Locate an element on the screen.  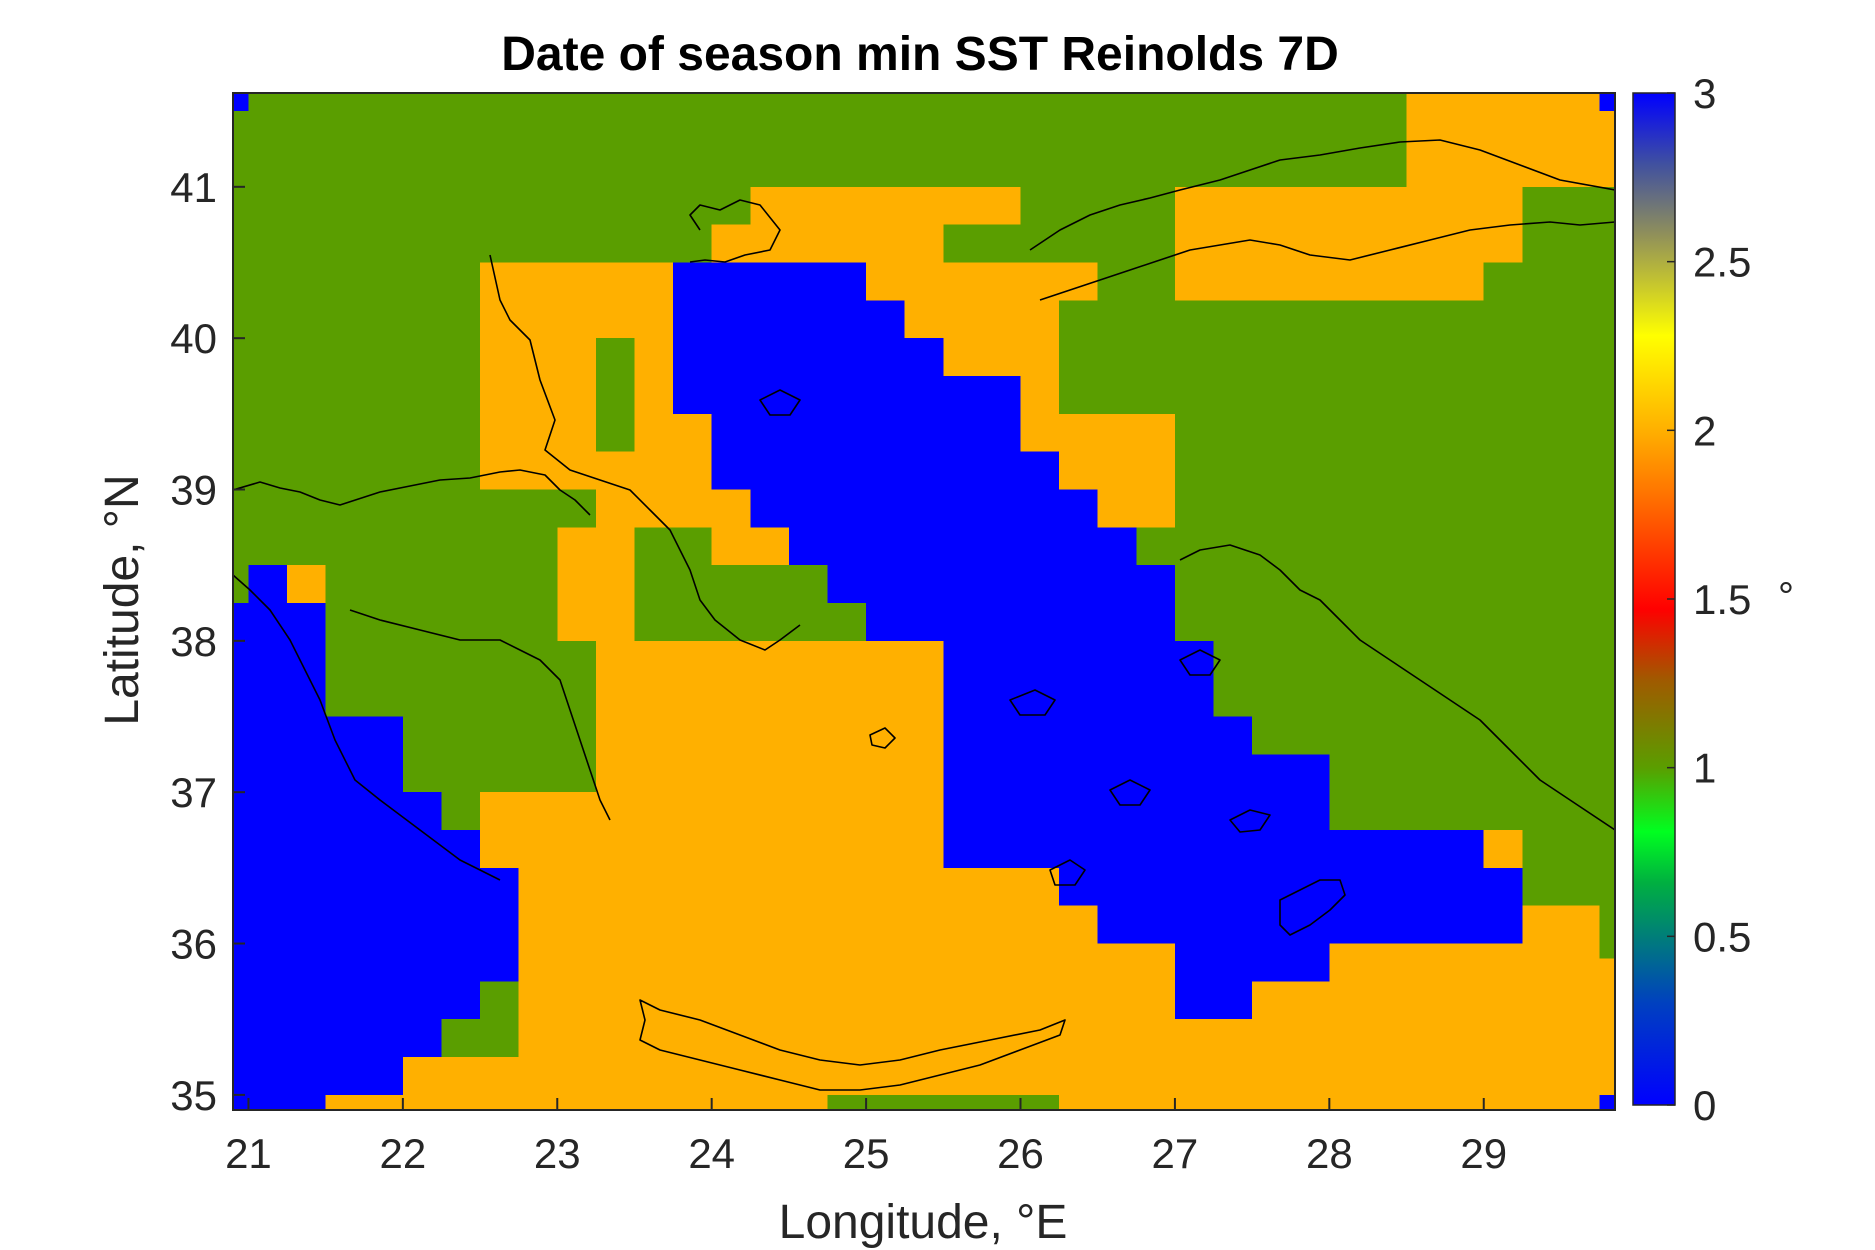
y-tick-label: 39 is located at coordinates (193, 490).